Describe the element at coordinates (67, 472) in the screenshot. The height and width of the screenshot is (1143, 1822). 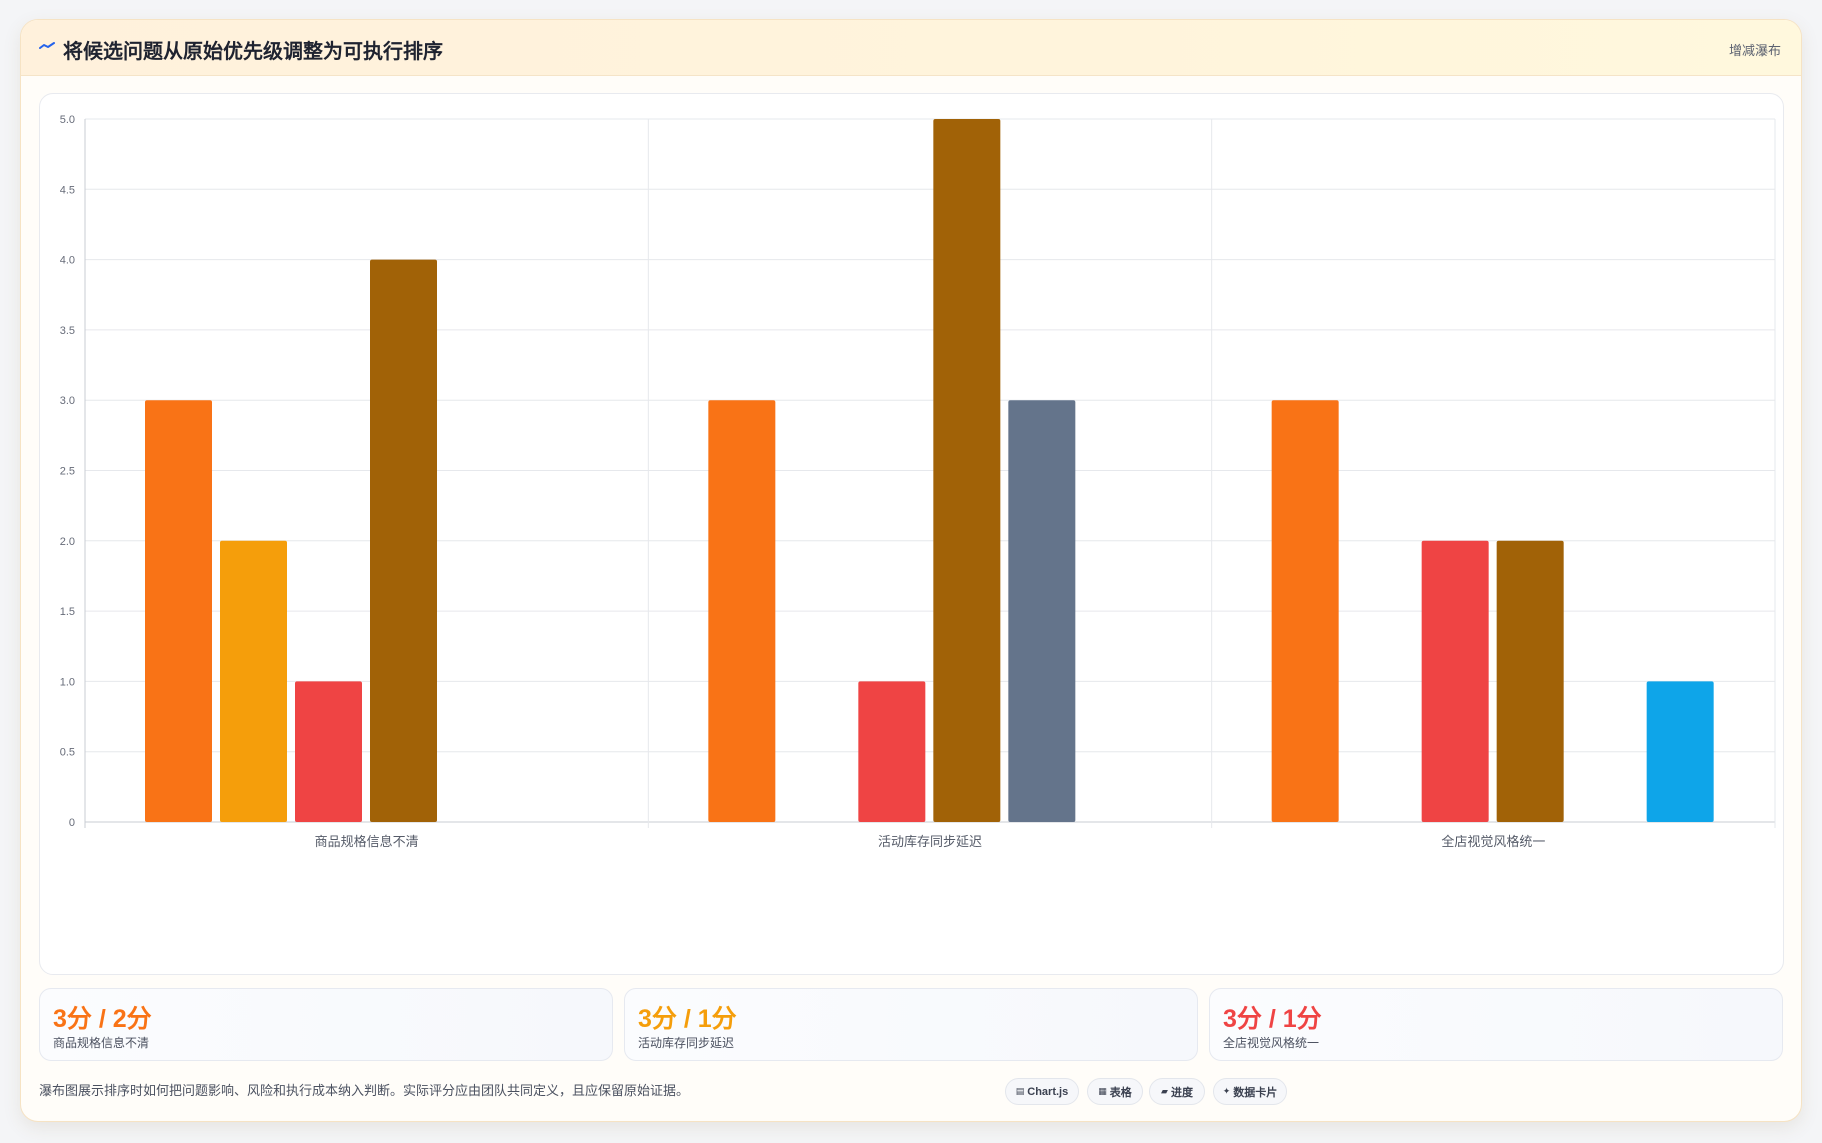
I see `y-tick-label: 2.5` at that location.